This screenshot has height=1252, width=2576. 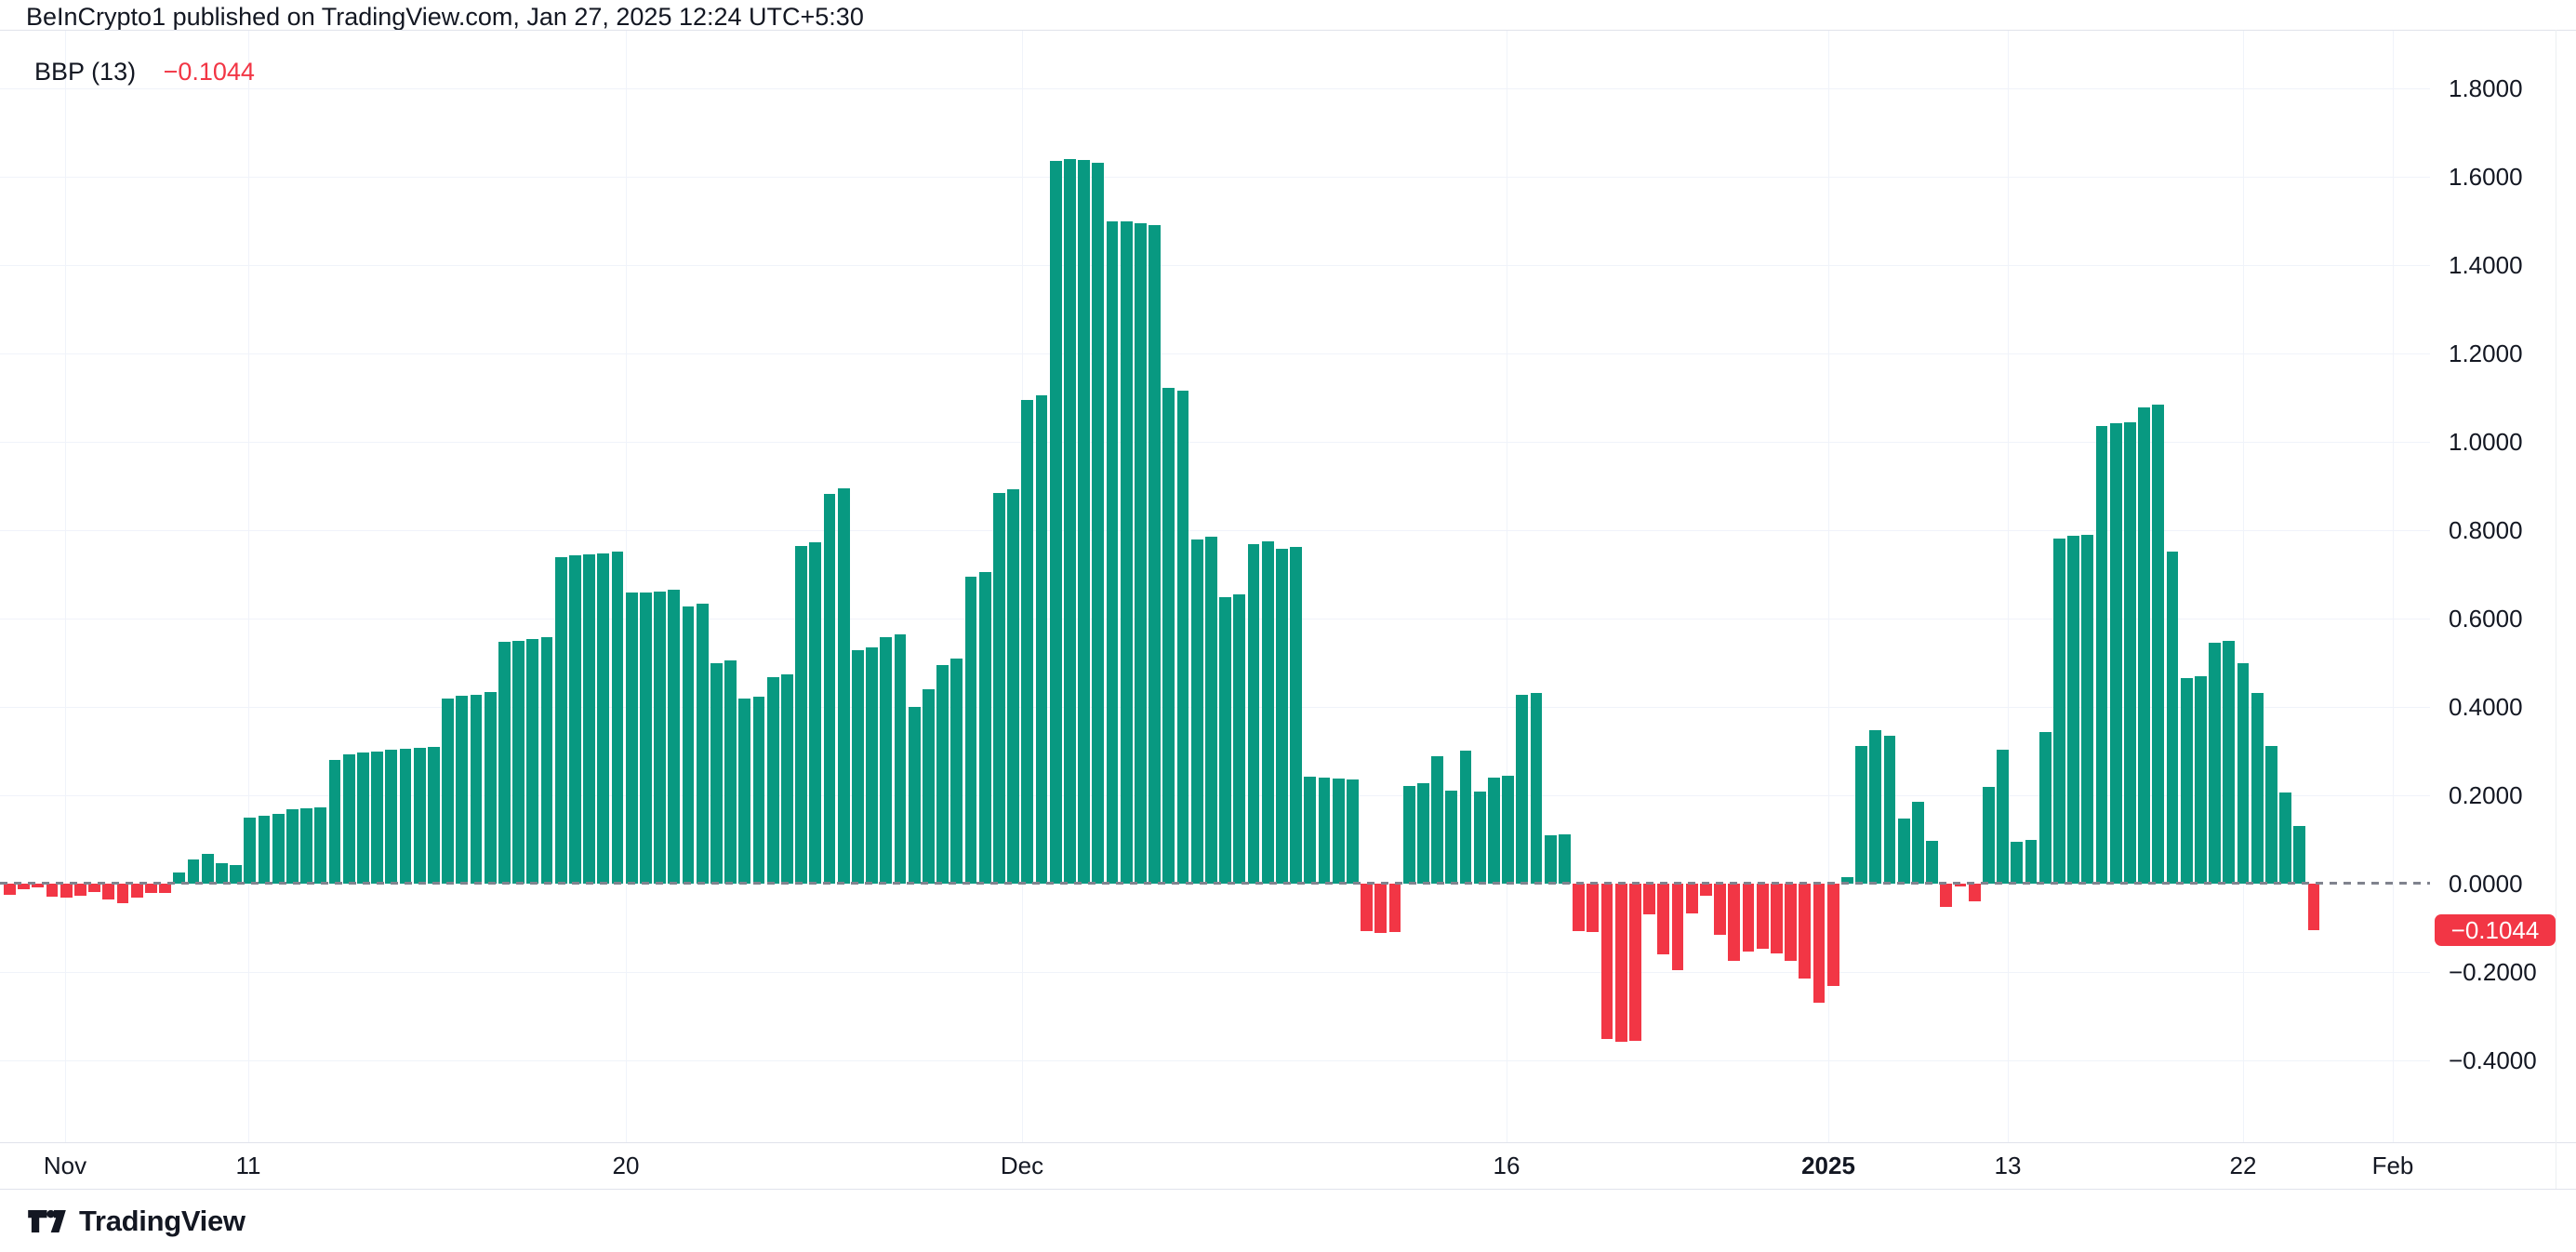 What do you see at coordinates (137, 1221) in the screenshot?
I see `footer-brand-row: TradingView` at bounding box center [137, 1221].